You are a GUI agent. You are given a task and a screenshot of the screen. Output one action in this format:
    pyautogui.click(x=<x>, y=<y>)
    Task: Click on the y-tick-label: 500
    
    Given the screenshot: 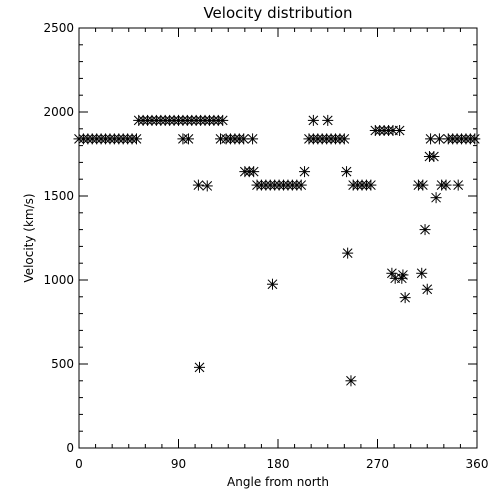 What is the action you would take?
    pyautogui.click(x=62, y=364)
    